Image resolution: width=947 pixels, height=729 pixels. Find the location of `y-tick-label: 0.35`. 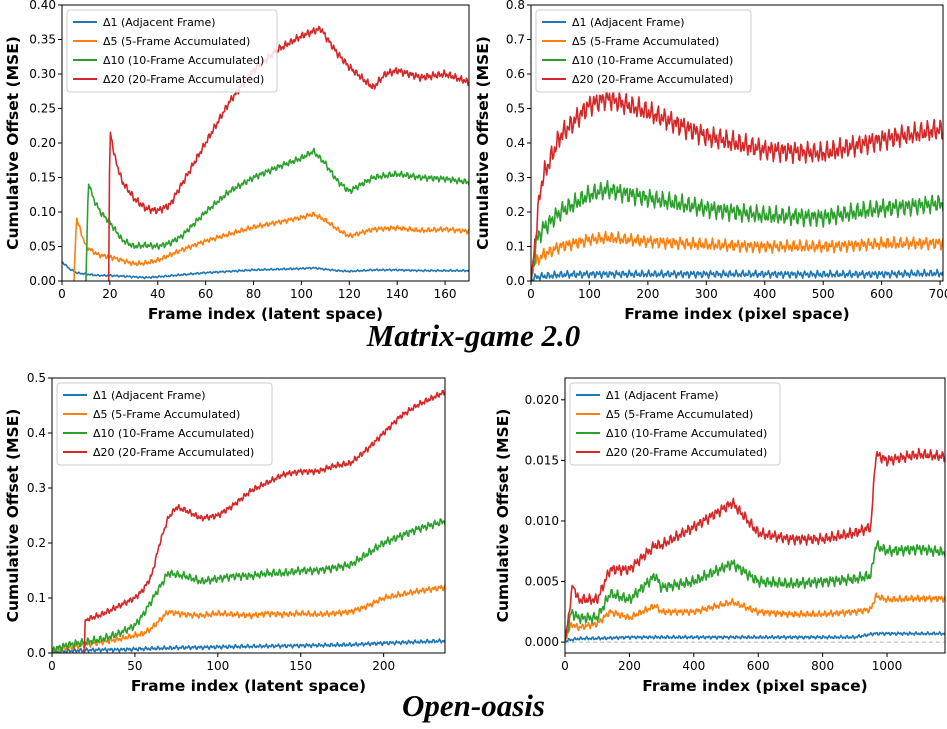

y-tick-label: 0.35 is located at coordinates (42, 40).